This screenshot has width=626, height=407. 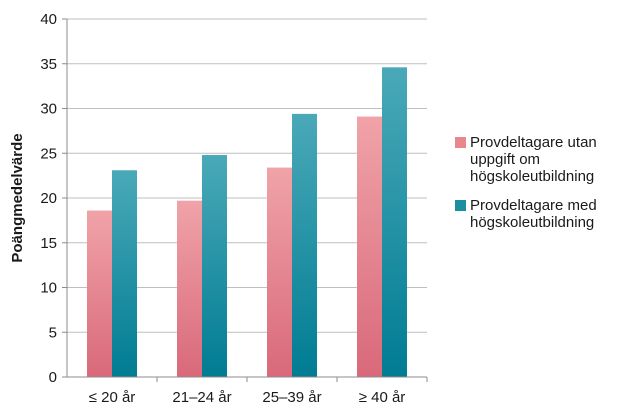 What do you see at coordinates (201, 397) in the screenshot?
I see `x-category-label: 21–24 år` at bounding box center [201, 397].